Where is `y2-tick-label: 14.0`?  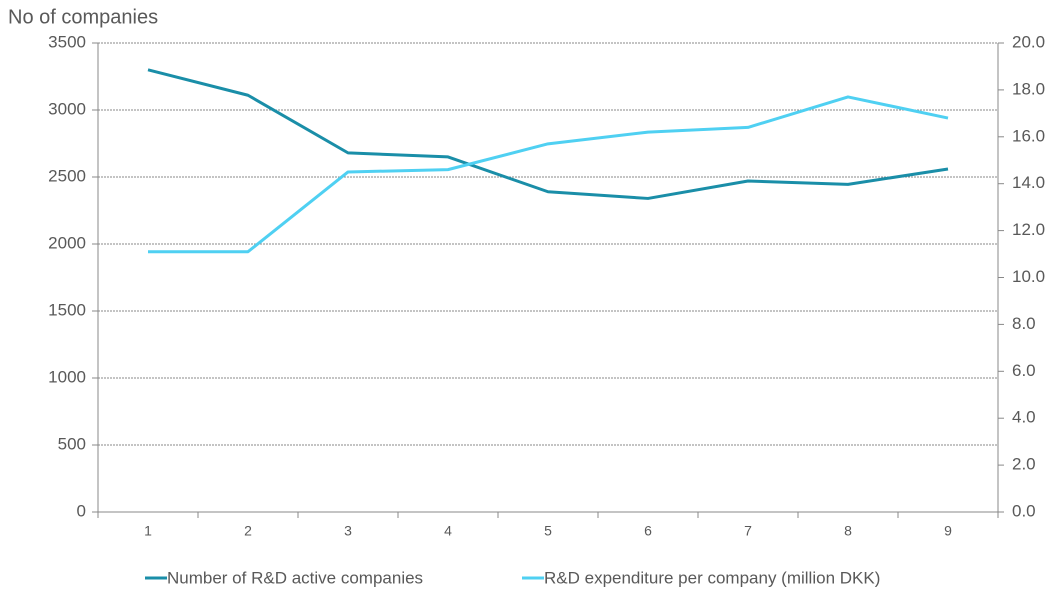 y2-tick-label: 14.0 is located at coordinates (1028, 182).